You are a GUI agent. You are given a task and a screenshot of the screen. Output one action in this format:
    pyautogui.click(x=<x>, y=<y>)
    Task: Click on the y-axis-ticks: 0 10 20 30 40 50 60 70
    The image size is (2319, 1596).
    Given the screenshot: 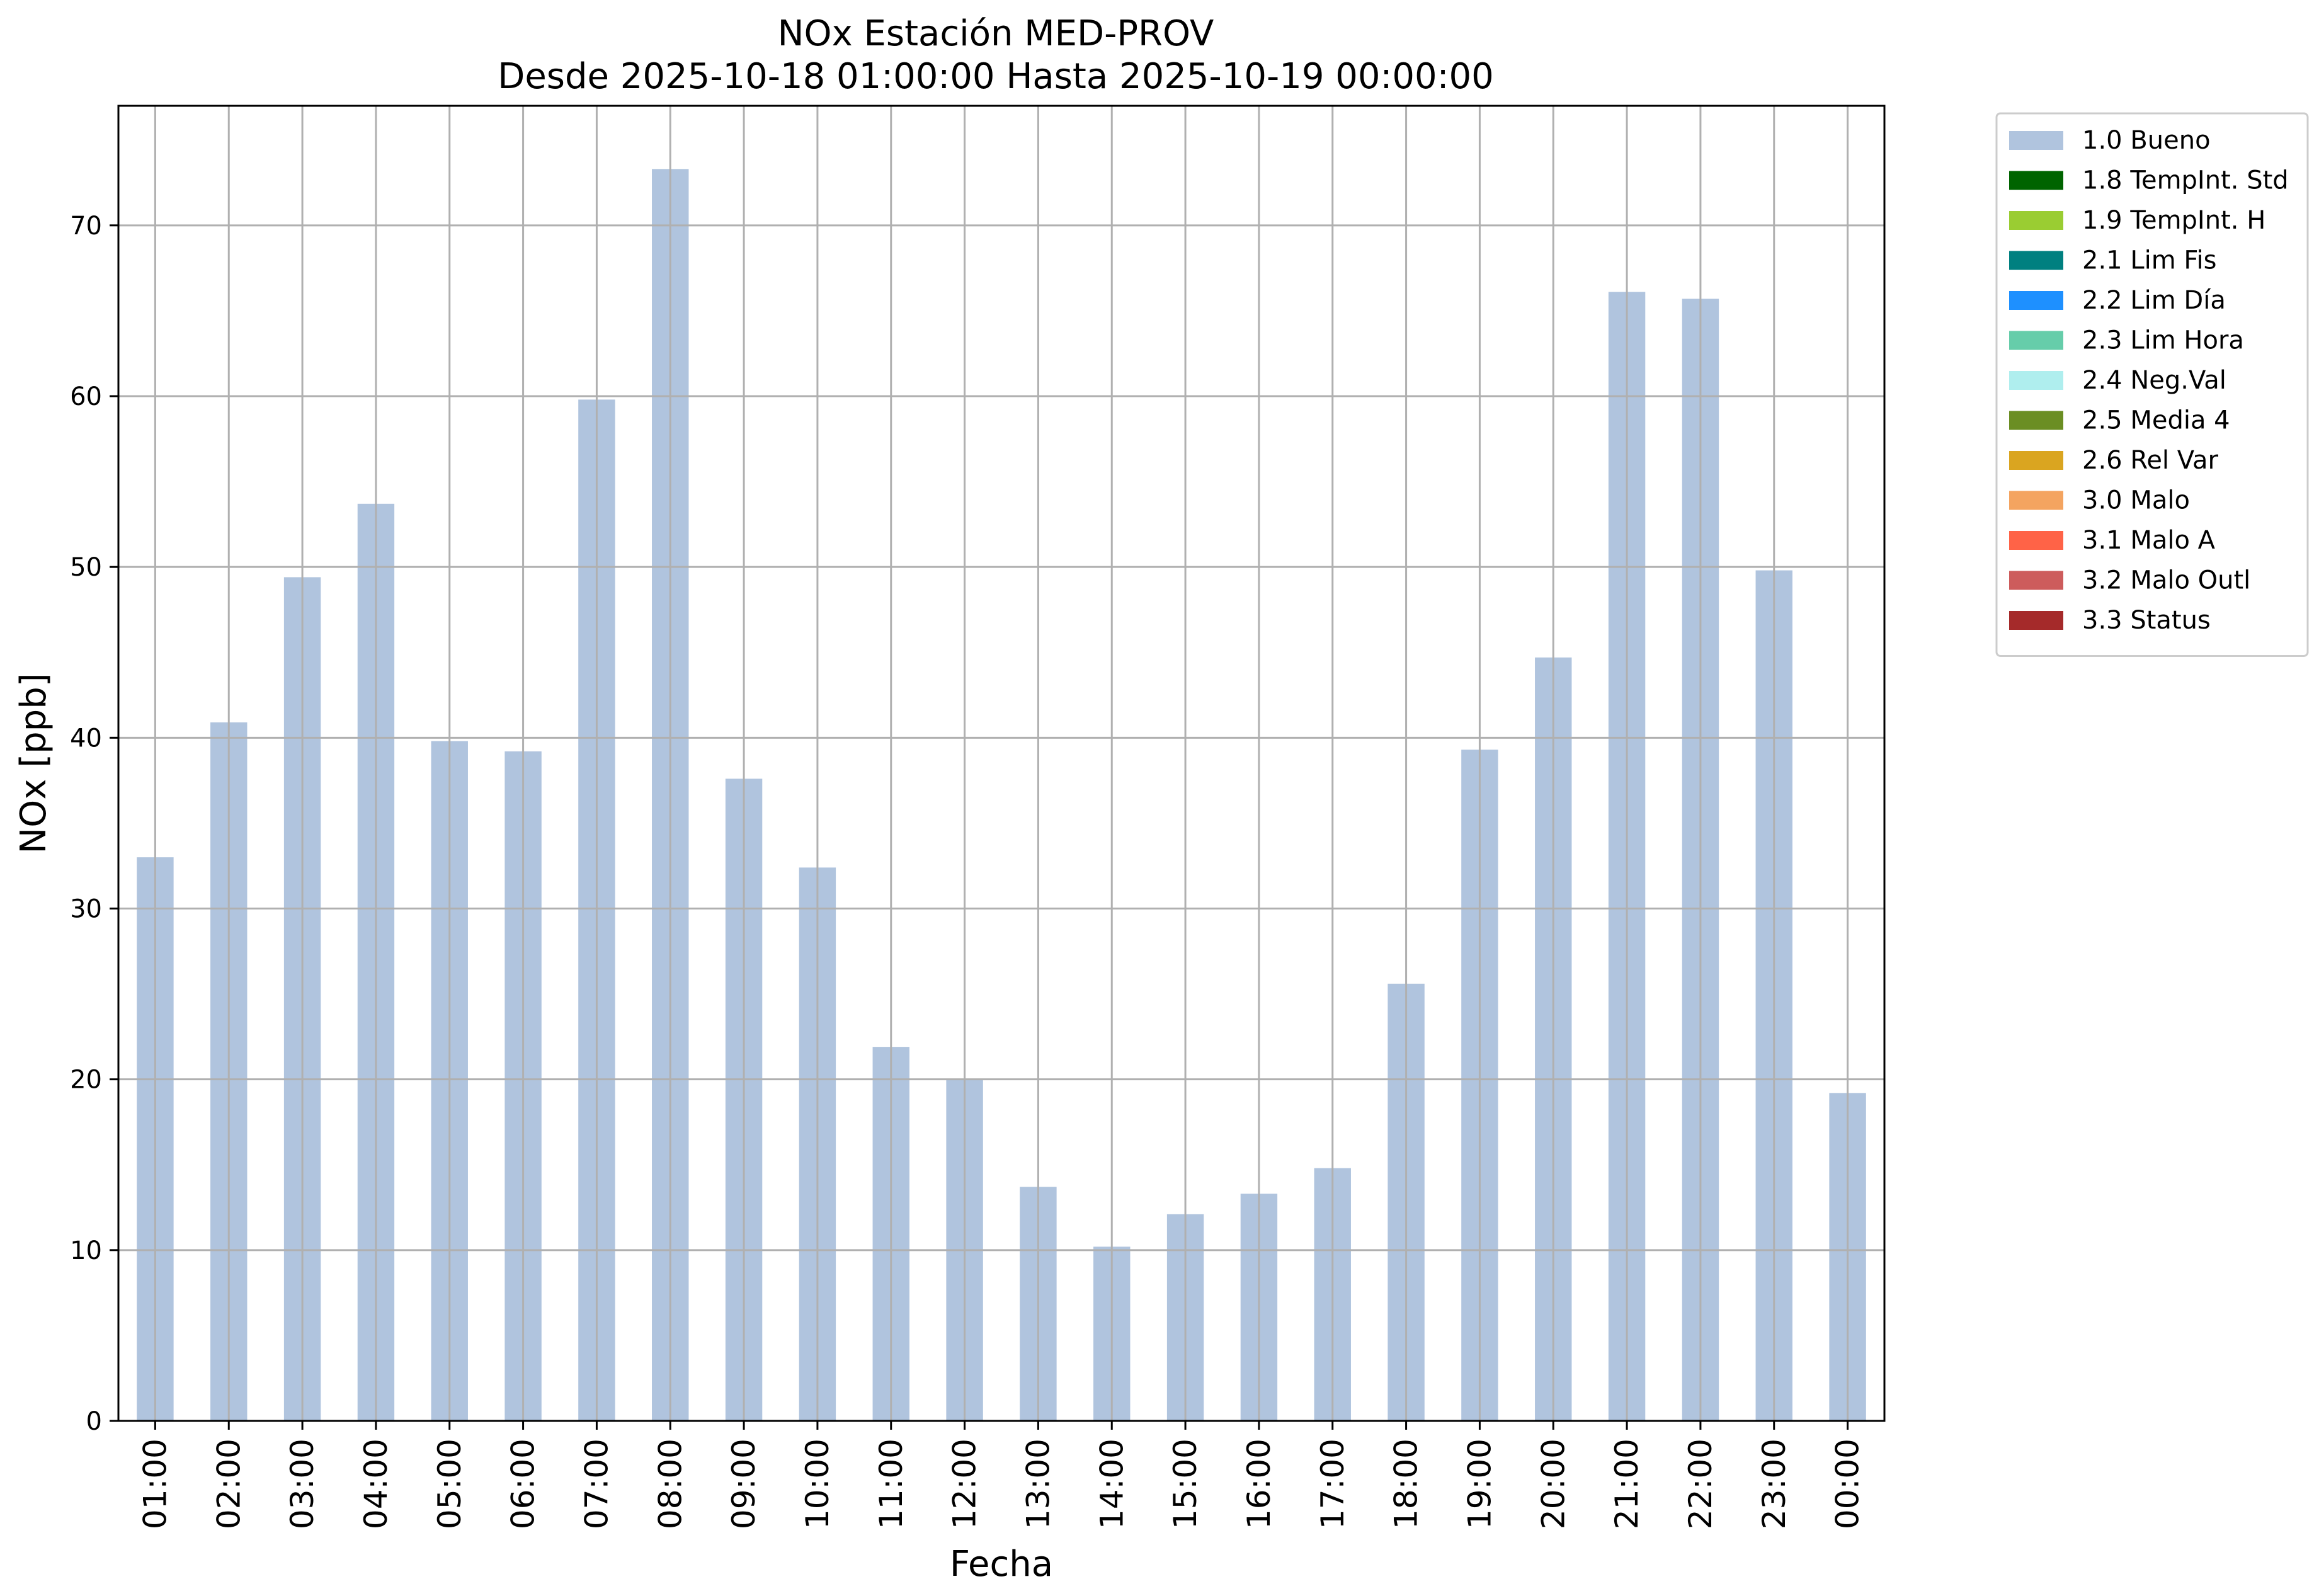 What is the action you would take?
    pyautogui.click(x=94, y=824)
    